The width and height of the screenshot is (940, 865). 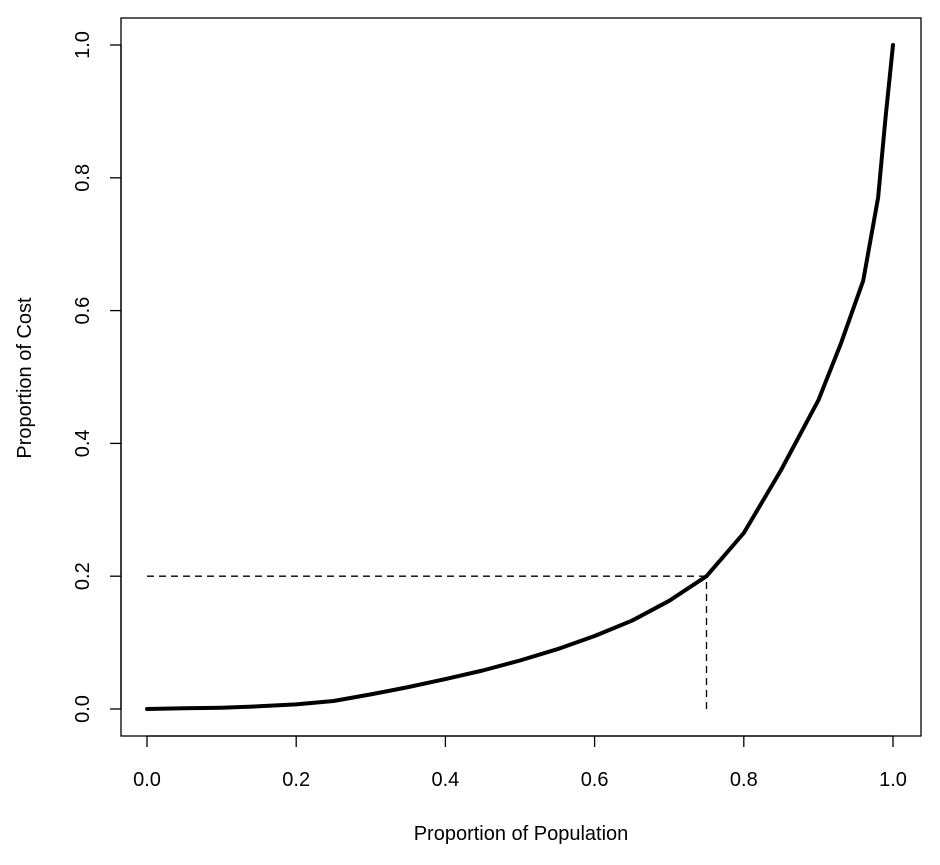 What do you see at coordinates (83, 311) in the screenshot?
I see `y-tick-label: 0.6` at bounding box center [83, 311].